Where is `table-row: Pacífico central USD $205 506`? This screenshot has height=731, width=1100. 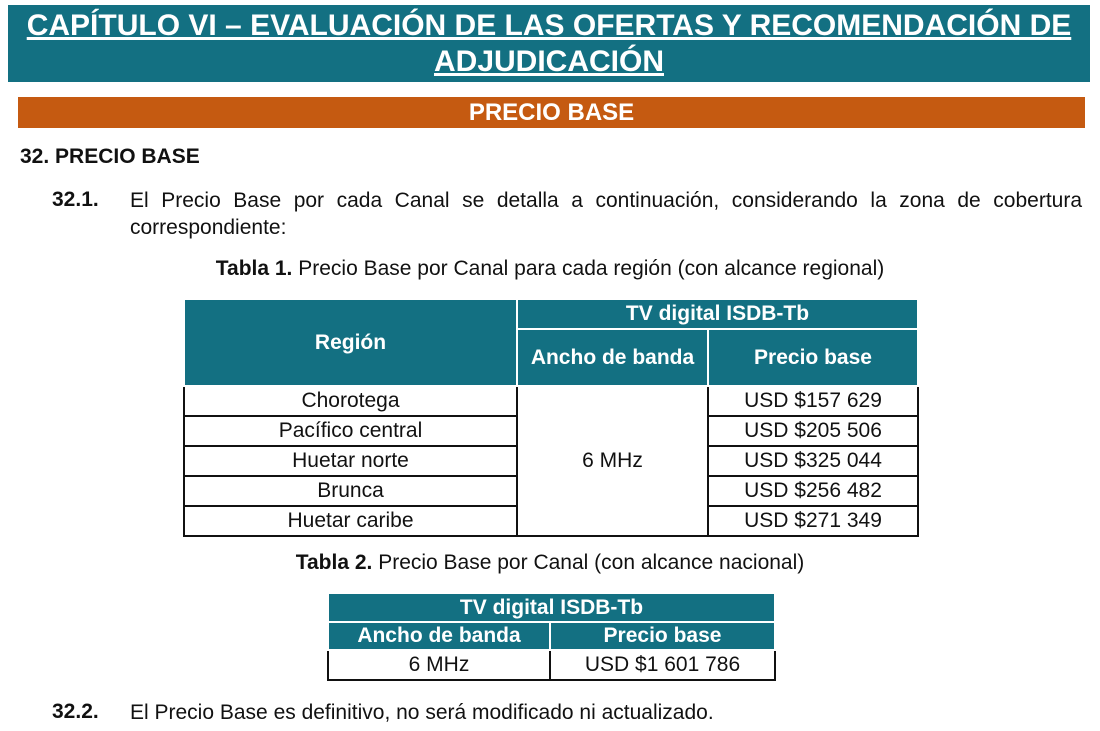
table-row: Pacífico central USD $205 506 is located at coordinates (551, 431).